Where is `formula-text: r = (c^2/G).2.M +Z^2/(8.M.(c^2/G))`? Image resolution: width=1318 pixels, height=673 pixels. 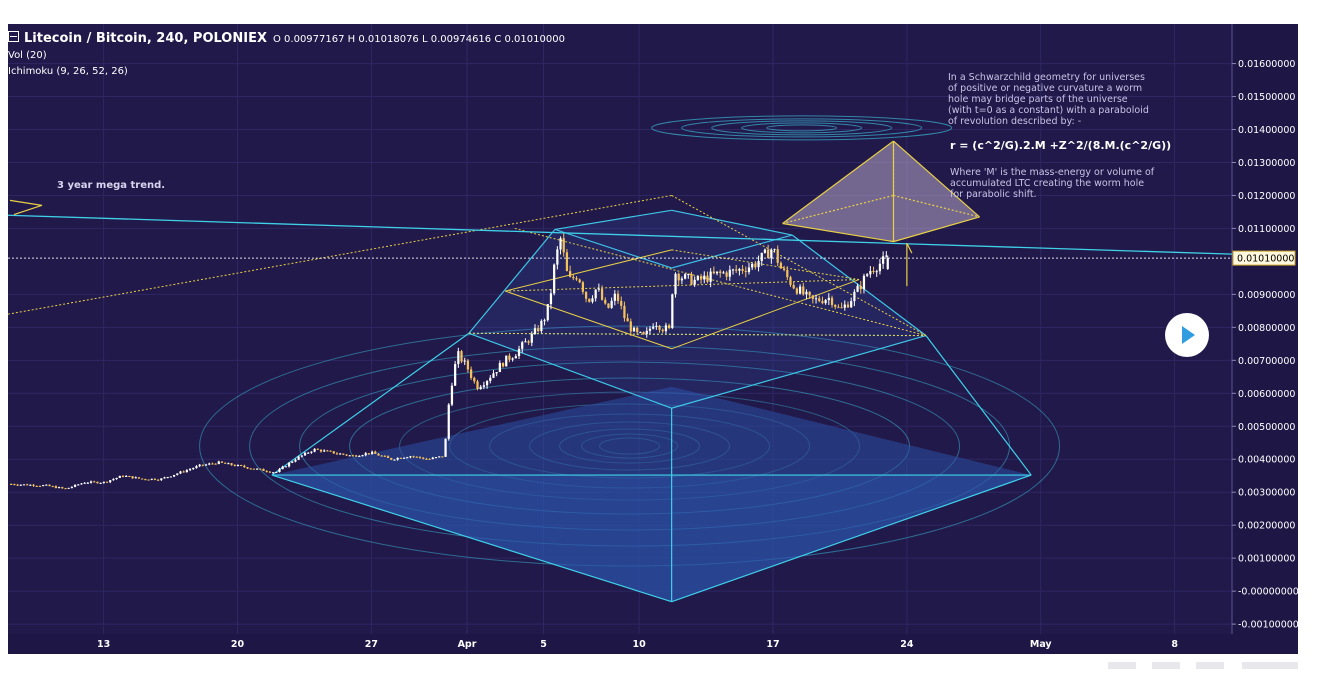
formula-text: r = (c^2/G).2.M +Z^2/(8.M.(c^2/G)) is located at coordinates (1060, 145).